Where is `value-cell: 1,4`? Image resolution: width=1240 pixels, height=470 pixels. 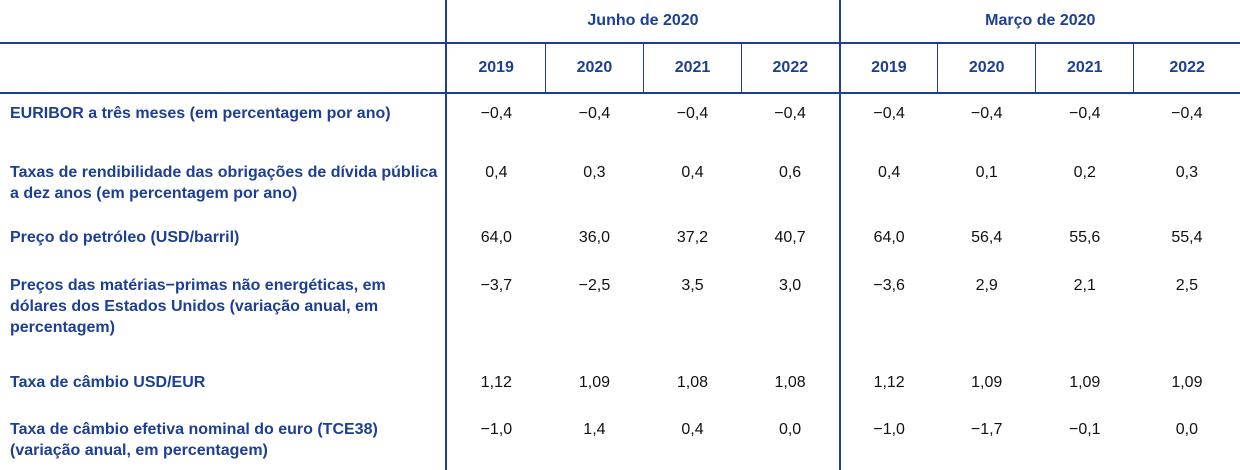 value-cell: 1,4 is located at coordinates (594, 429).